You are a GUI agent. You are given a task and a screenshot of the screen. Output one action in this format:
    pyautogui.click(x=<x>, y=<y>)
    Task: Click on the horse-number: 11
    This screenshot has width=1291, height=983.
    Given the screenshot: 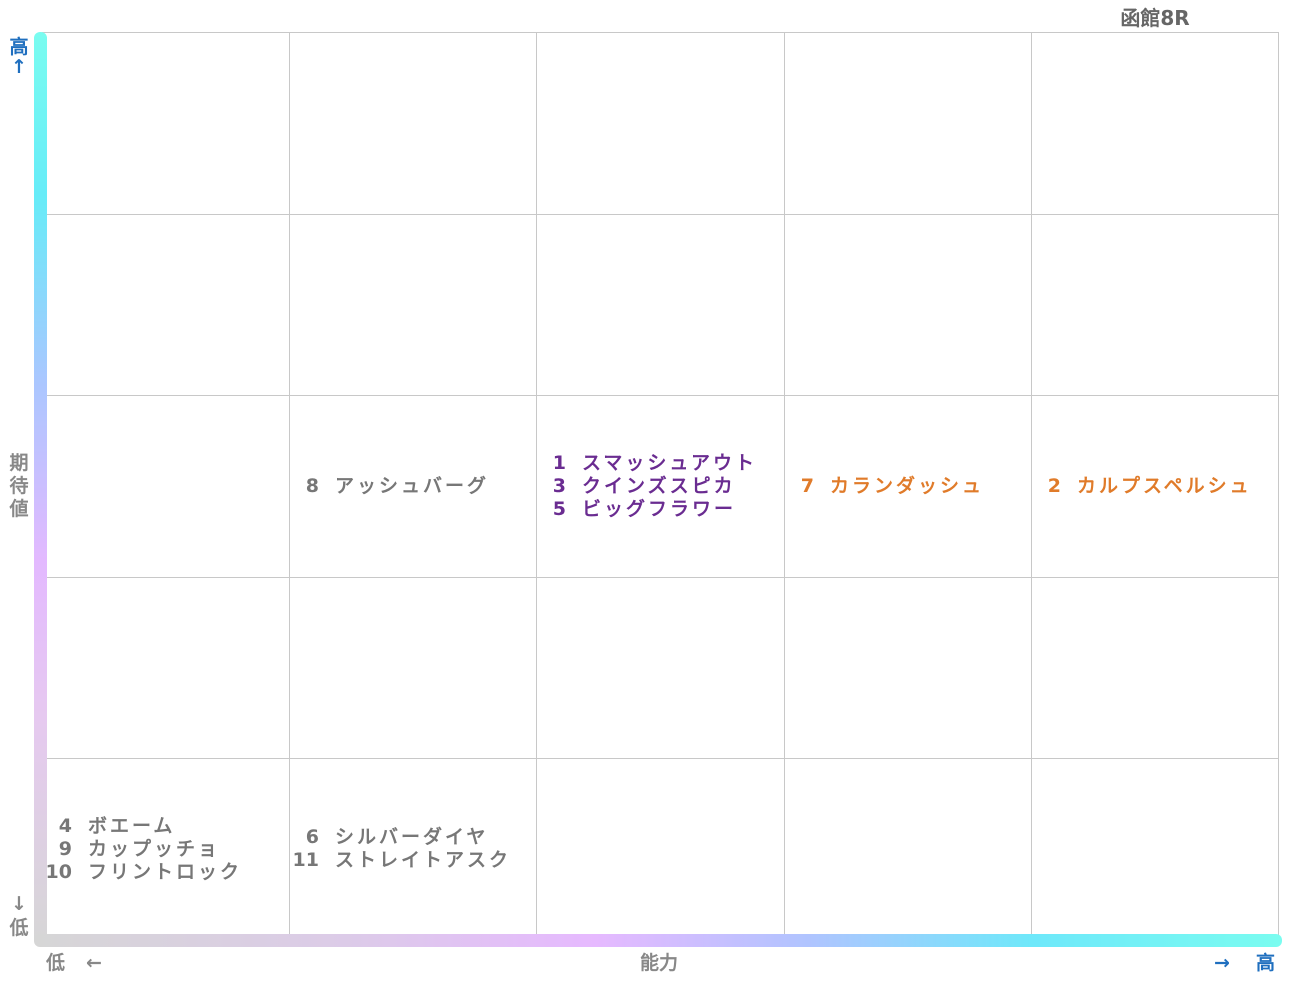 What is the action you would take?
    pyautogui.click(x=305, y=860)
    